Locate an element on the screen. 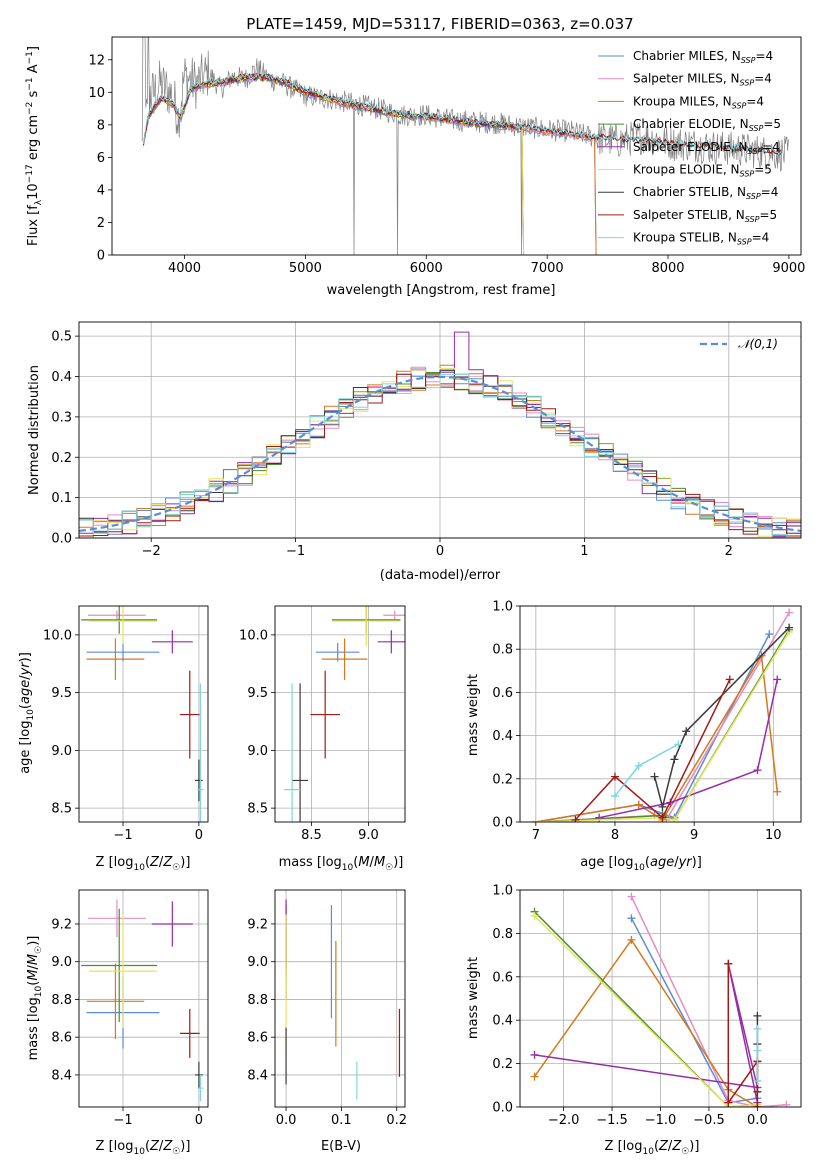 The image size is (819, 1170). x-tick-label: 5000 is located at coordinates (305, 268).